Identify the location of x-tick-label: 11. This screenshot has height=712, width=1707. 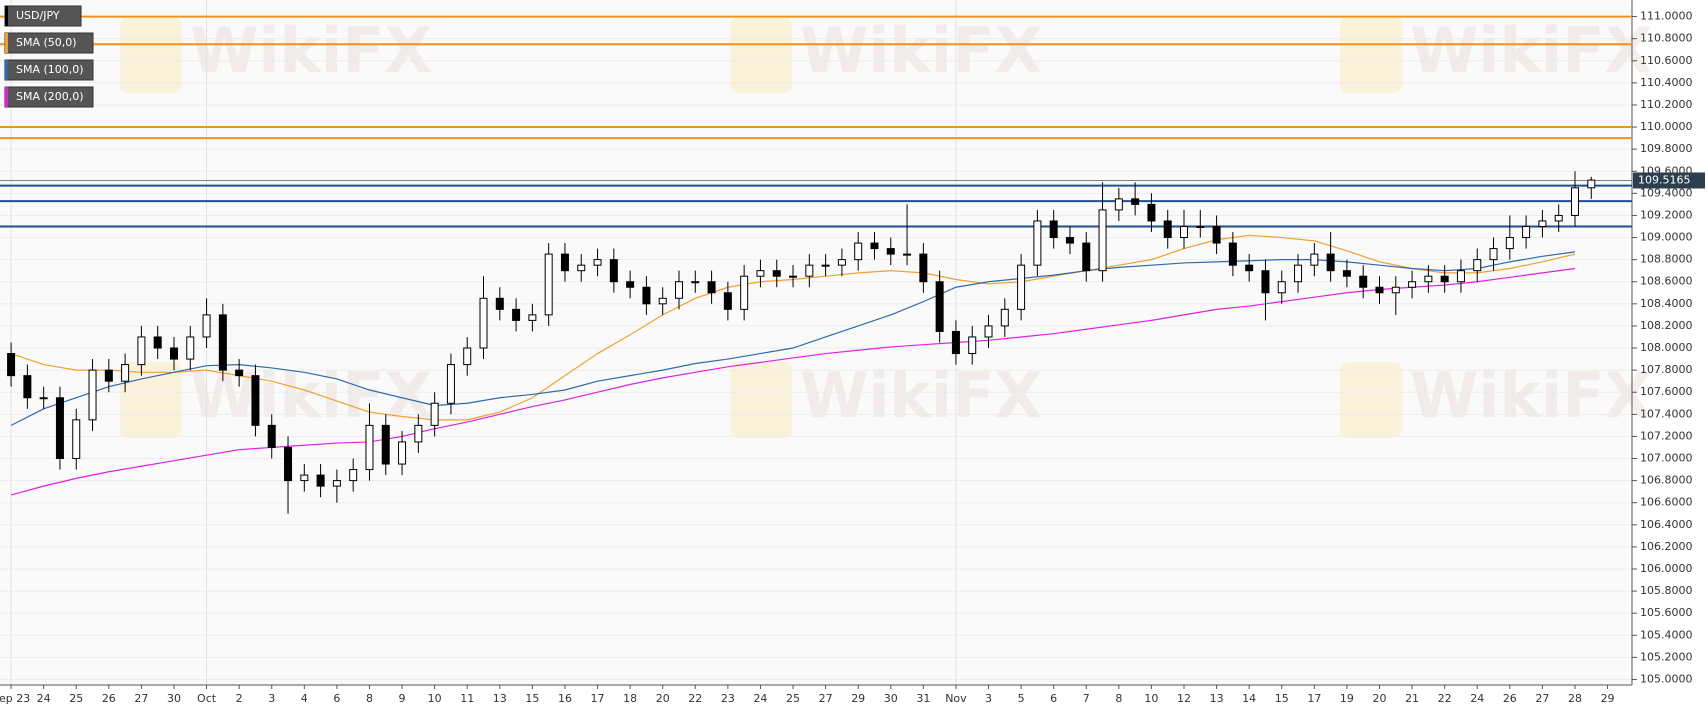
(467, 698).